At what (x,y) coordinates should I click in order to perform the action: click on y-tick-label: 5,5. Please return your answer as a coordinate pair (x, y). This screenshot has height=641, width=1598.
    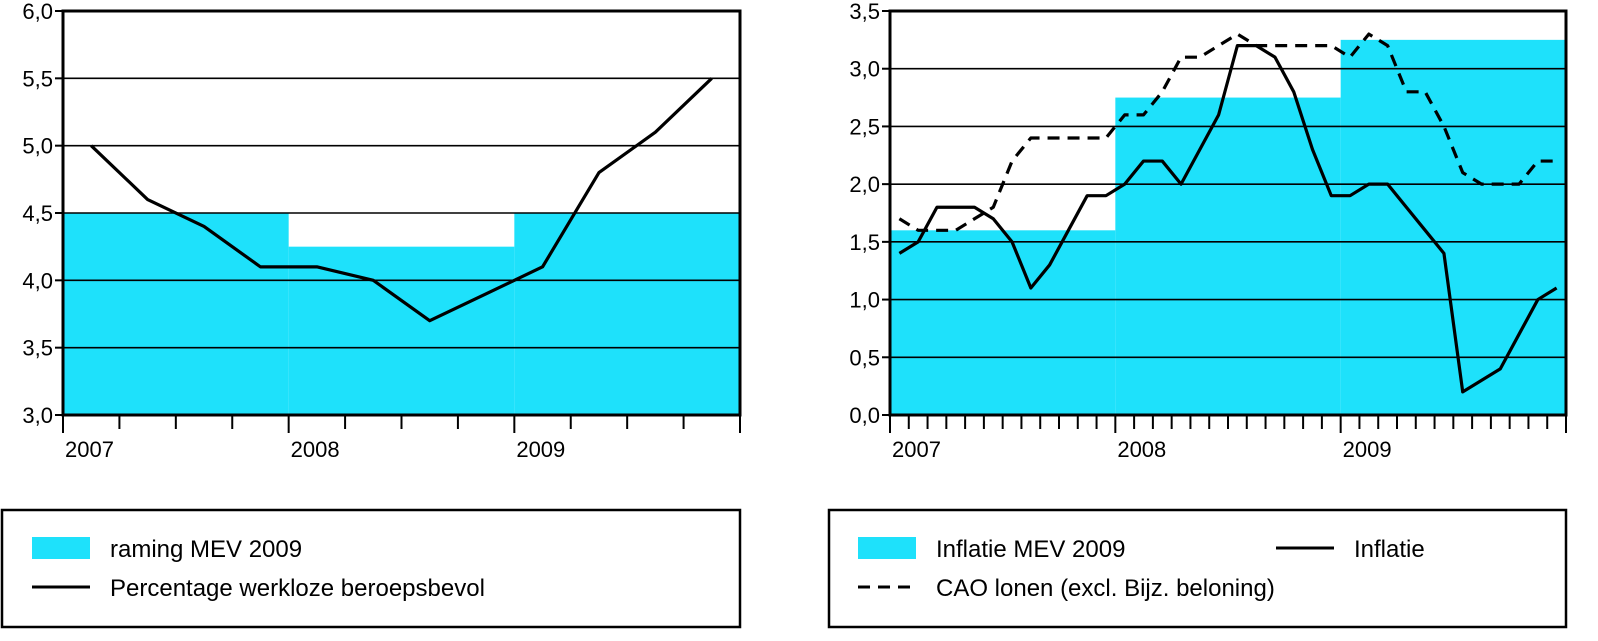
    Looking at the image, I should click on (37, 78).